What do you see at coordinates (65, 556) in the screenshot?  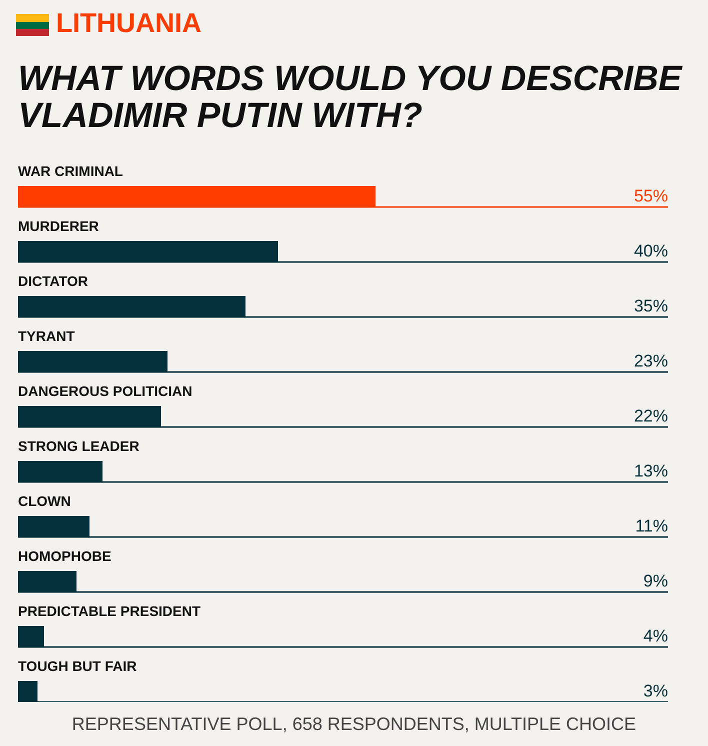 I see `y-tick-label: HOMOPHOBE` at bounding box center [65, 556].